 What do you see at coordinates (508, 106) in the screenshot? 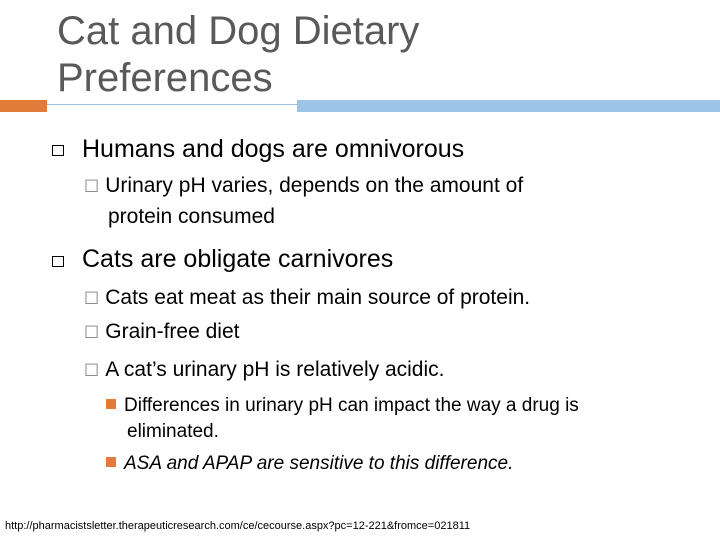
I see `title-rule-right-accent` at bounding box center [508, 106].